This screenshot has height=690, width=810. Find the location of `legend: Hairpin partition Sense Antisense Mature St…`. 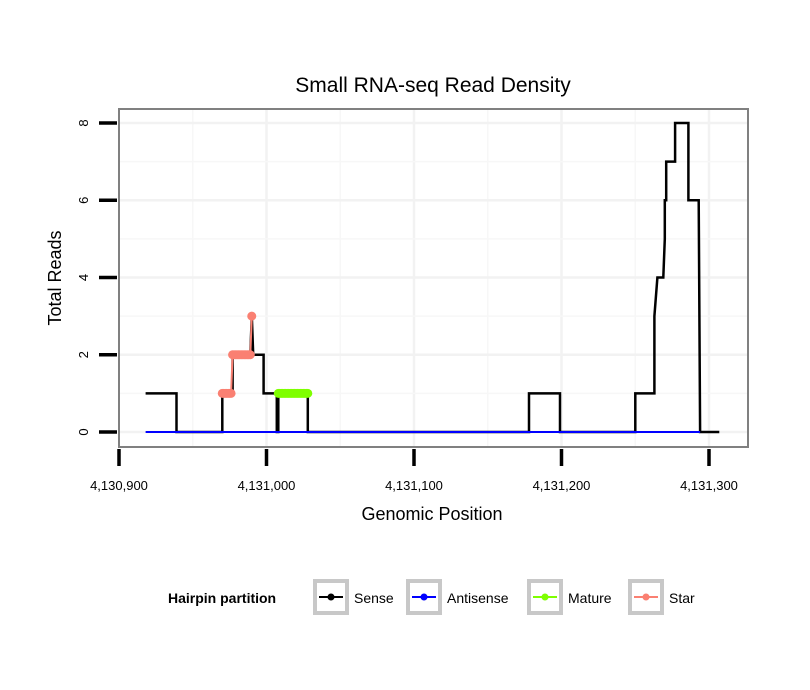

legend: Hairpin partition Sense Antisense Mature St… is located at coordinates (431, 597).